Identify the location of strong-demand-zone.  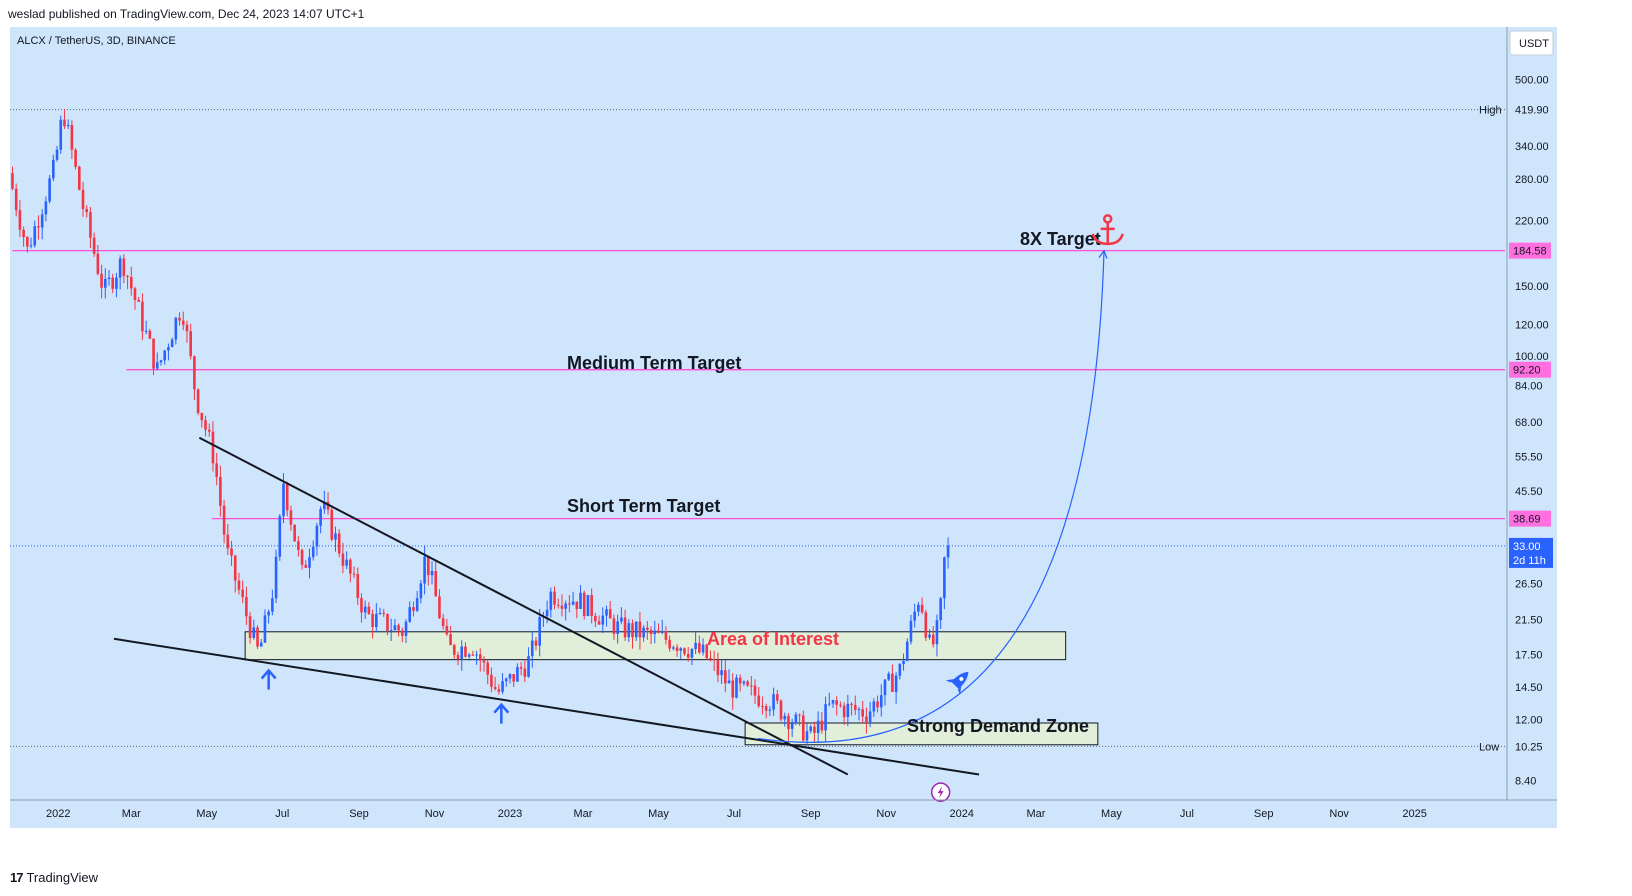
(921, 734).